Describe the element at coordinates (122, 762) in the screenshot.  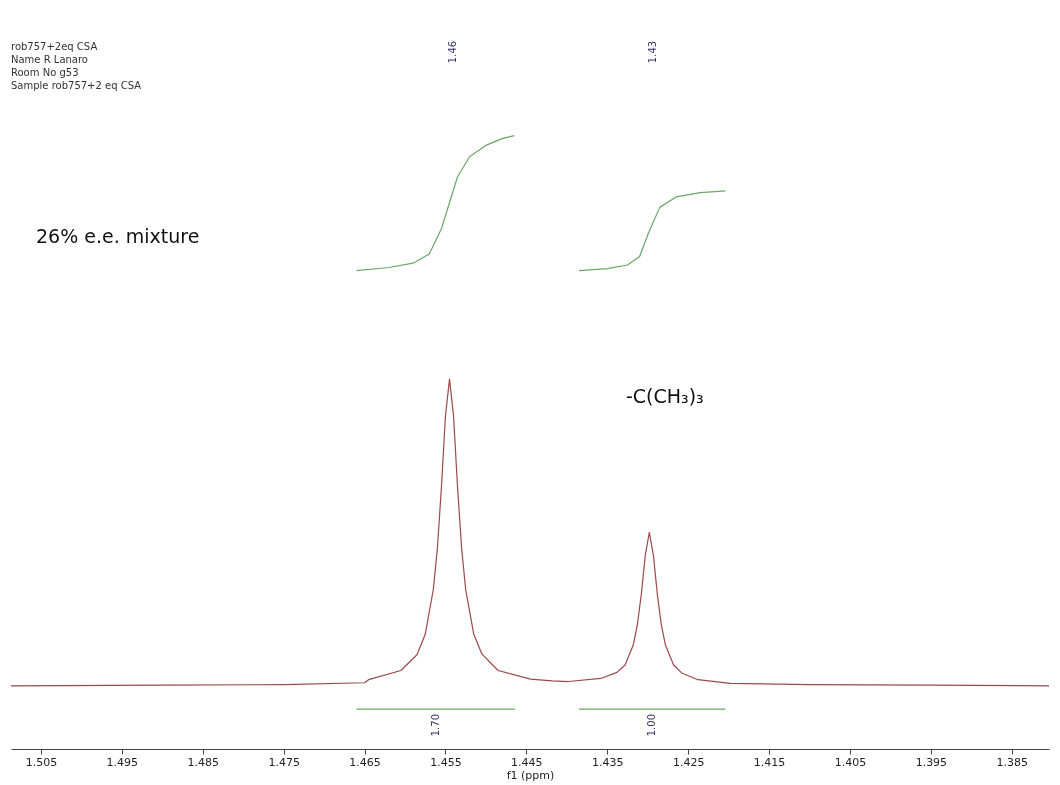
I see `x-tick-label: 1.495` at that location.